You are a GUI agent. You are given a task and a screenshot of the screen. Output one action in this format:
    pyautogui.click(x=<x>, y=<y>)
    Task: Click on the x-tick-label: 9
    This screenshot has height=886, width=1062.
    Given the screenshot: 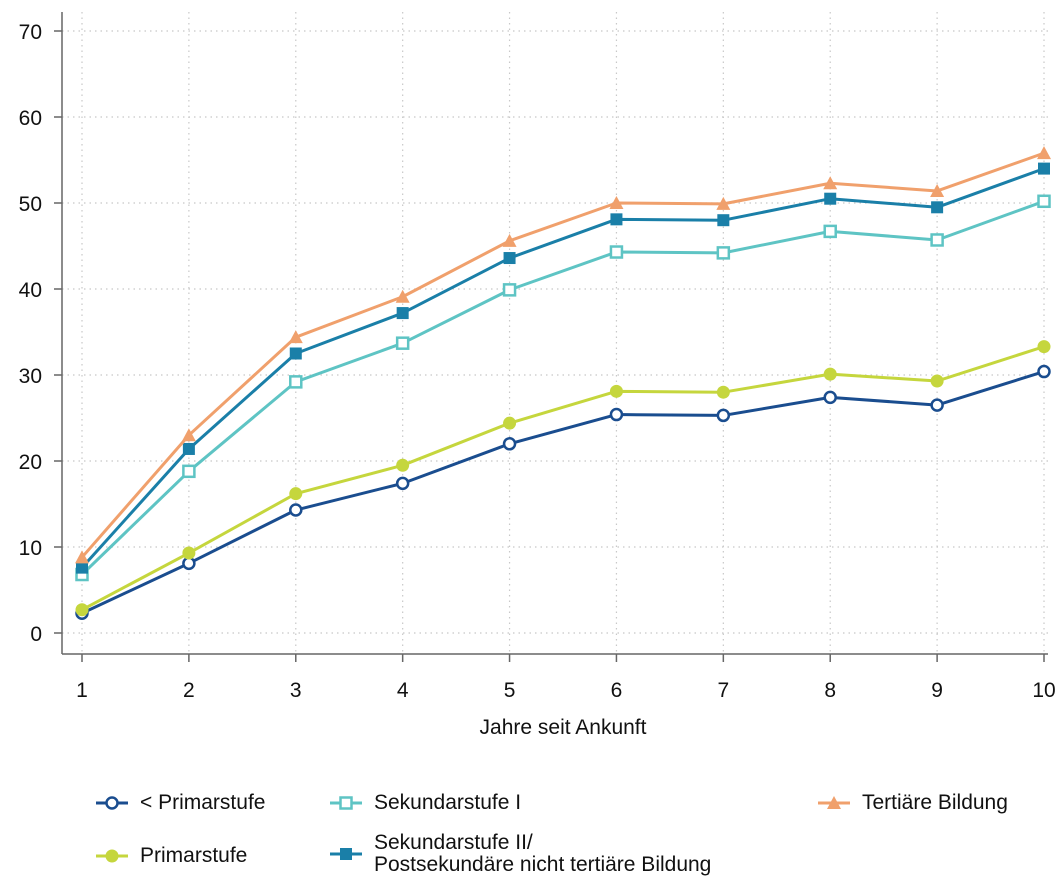 What is the action you would take?
    pyautogui.click(x=937, y=690)
    